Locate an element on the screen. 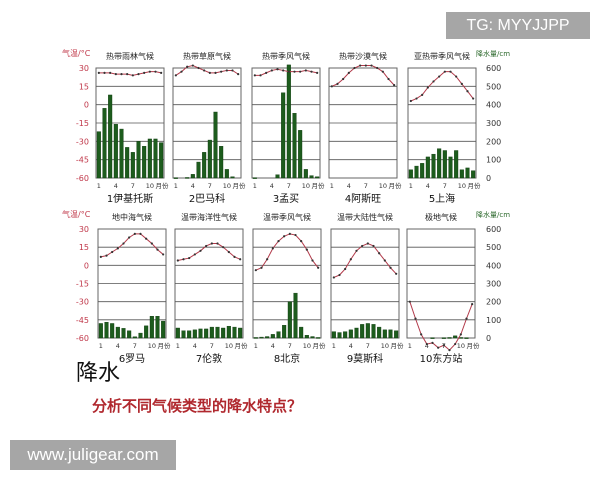  precipitation-tick: 500 is located at coordinates (493, 247).